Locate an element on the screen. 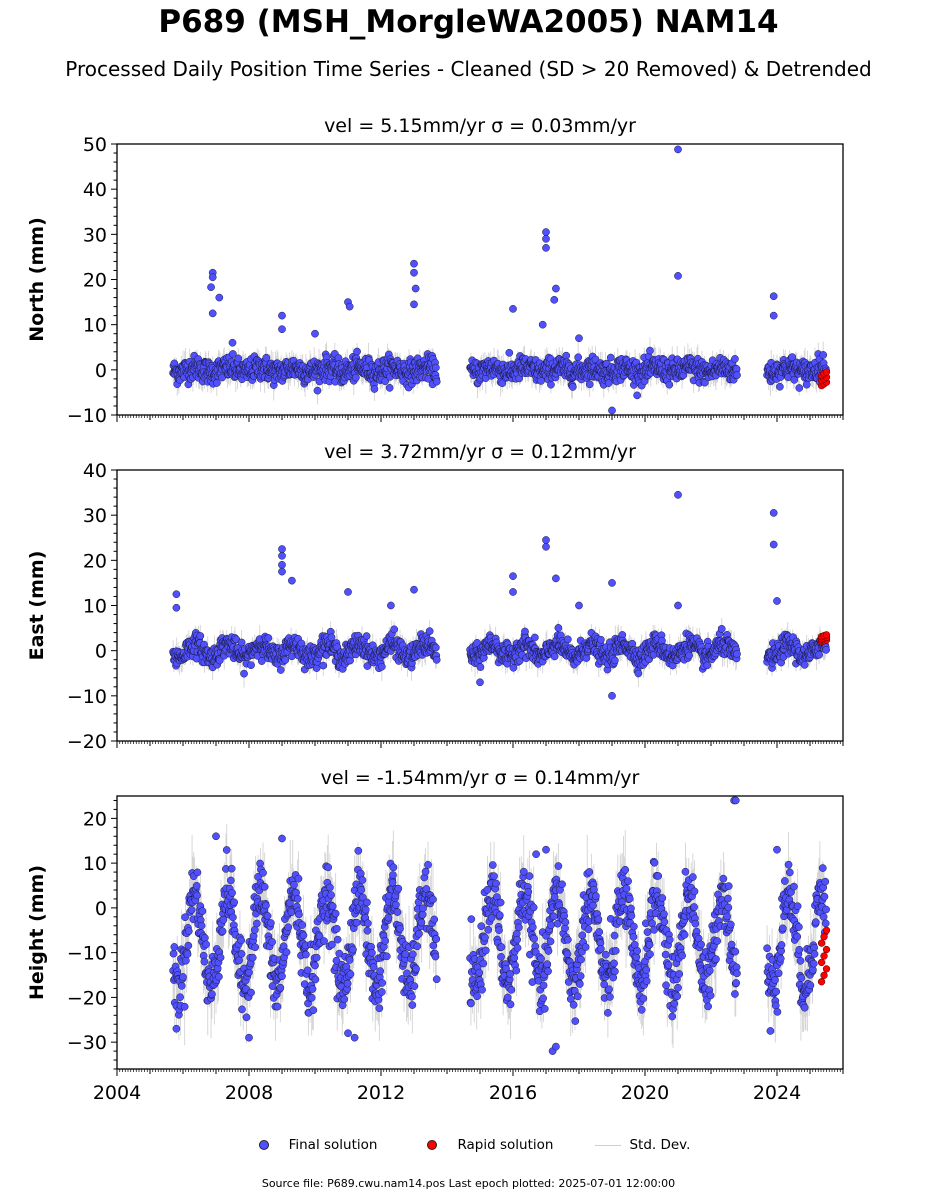  y-tick-label: 40 is located at coordinates (95, 471).